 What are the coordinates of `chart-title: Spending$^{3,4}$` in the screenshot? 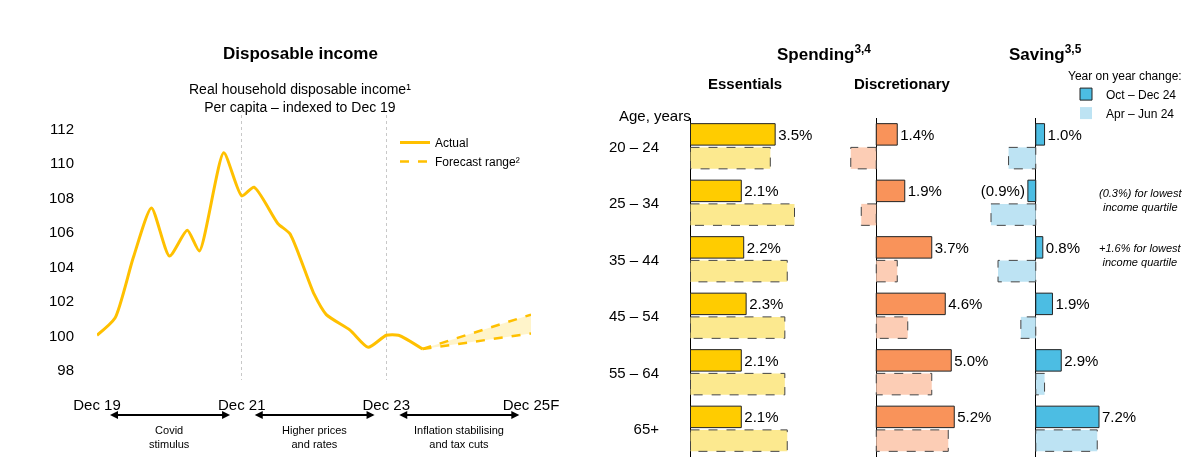 It's located at (824, 53).